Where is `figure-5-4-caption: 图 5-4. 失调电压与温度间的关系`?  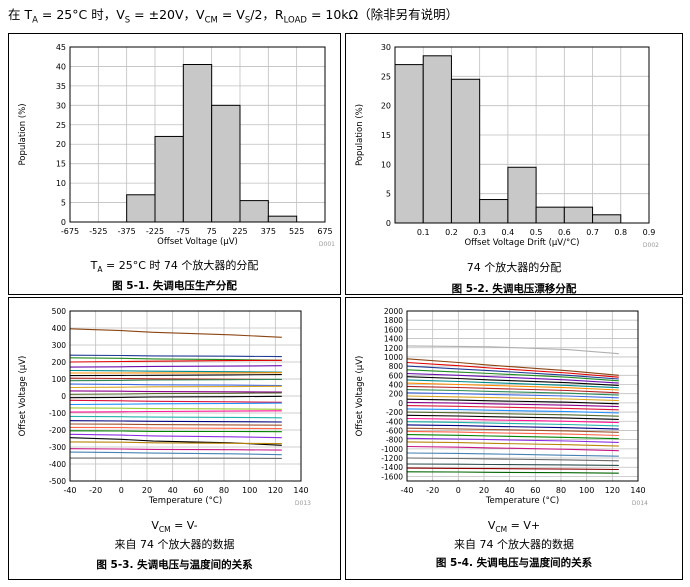
figure-5-4-caption: 图 5-4. 失调电压与温度间的关系 is located at coordinates (514, 563).